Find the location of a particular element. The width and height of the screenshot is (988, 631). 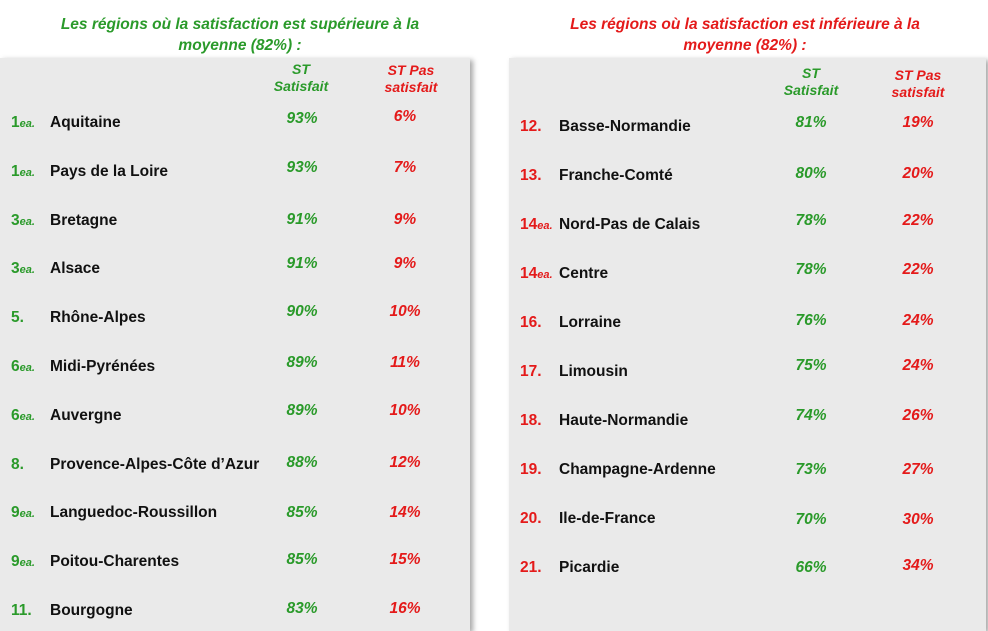

rank-number: 12. is located at coordinates (531, 126).